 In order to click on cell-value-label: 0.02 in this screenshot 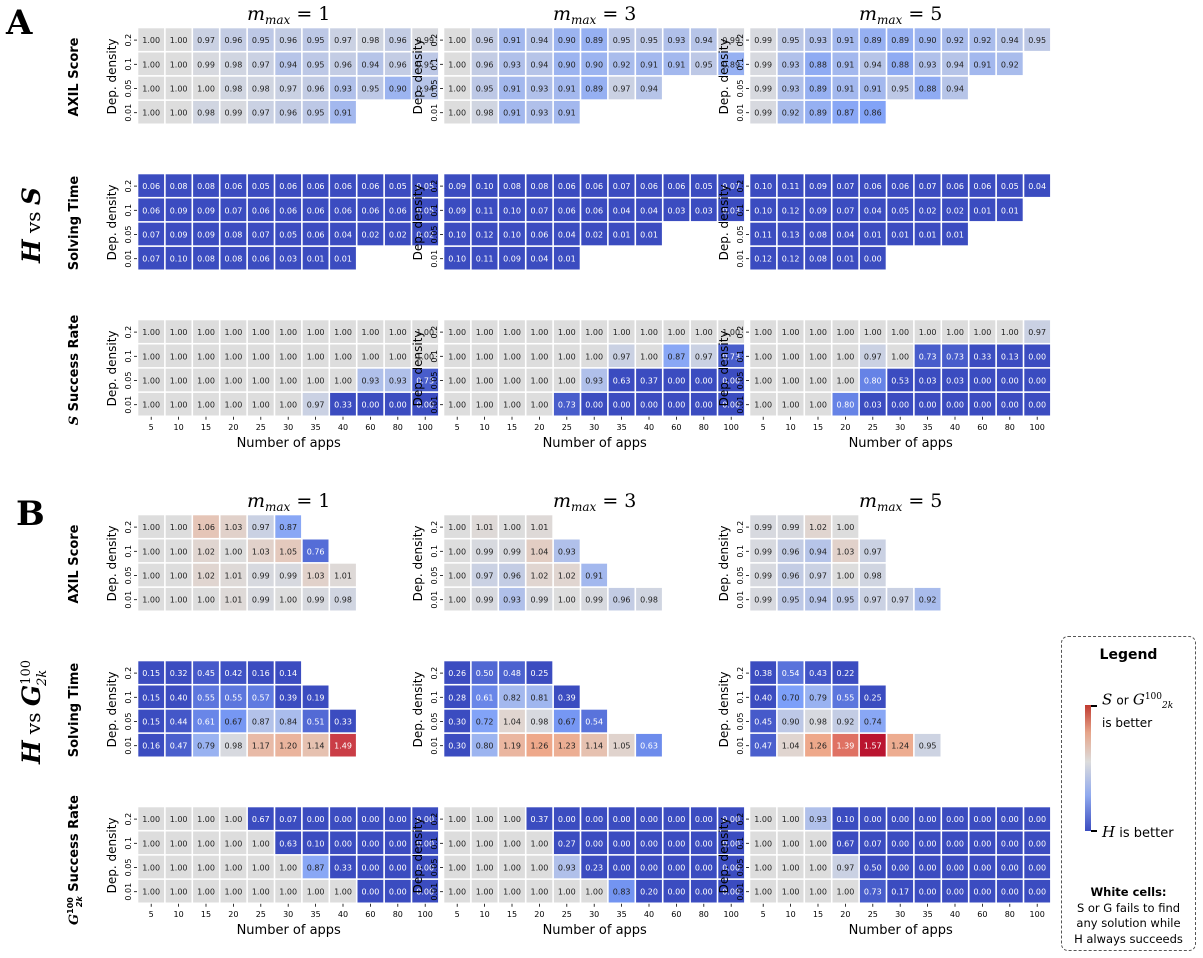, I will do `click(955, 210)`.